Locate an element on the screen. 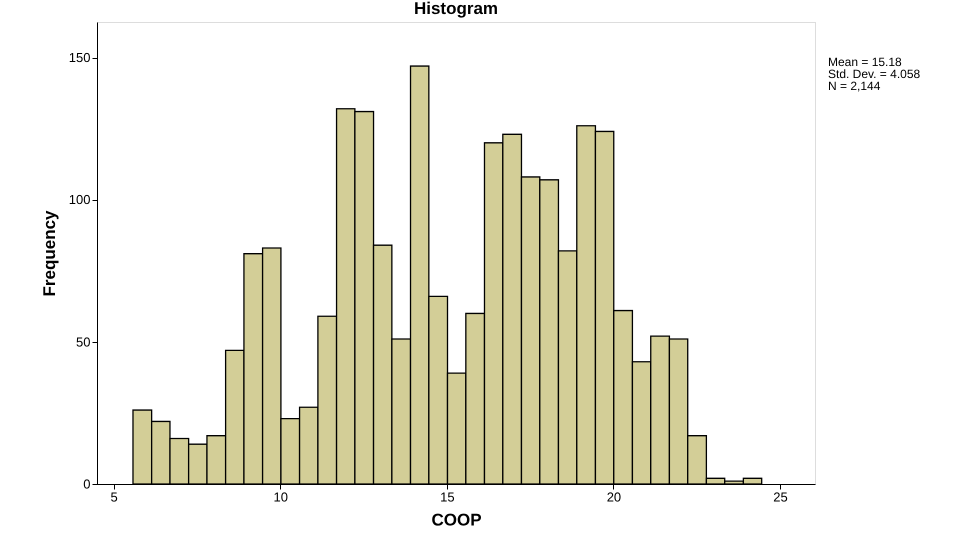 Image resolution: width=980 pixels, height=538 pixels. chart-title: Histogram is located at coordinates (456, 9).